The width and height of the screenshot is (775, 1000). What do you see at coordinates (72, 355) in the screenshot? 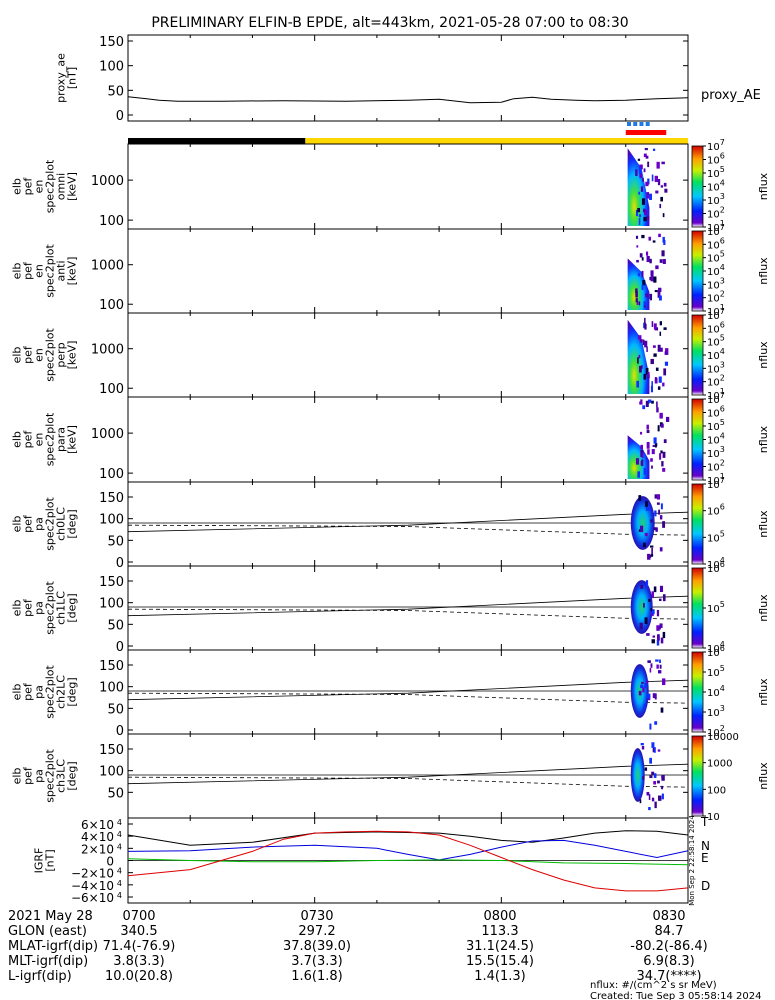
I see `ylabel-line: [keV]` at bounding box center [72, 355].